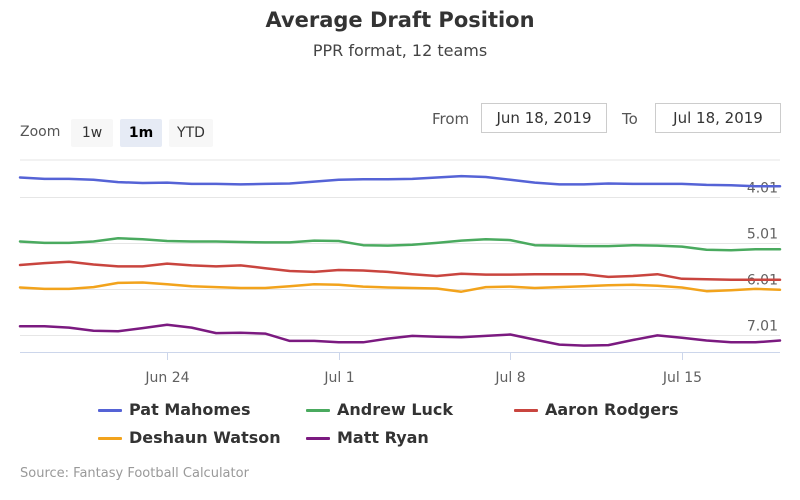 The height and width of the screenshot is (500, 800). Describe the element at coordinates (400, 181) in the screenshot. I see `series-line-pat-mahomes` at that location.